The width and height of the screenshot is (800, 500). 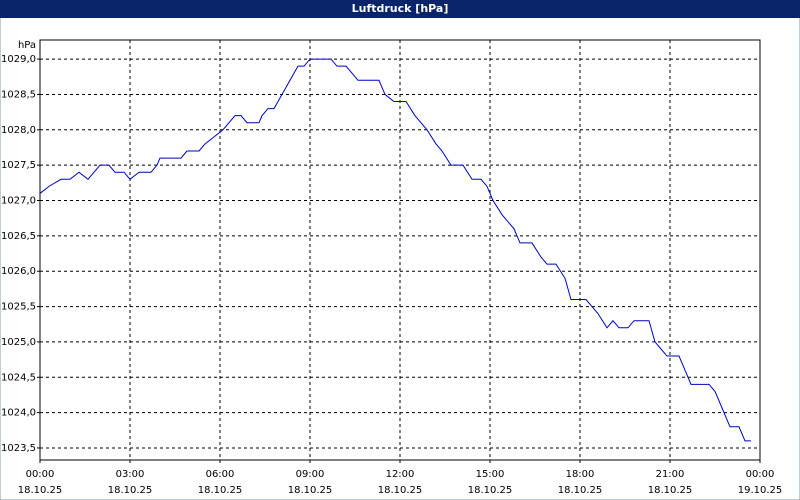 I want to click on x-tick-label: 15:00, so click(x=490, y=474).